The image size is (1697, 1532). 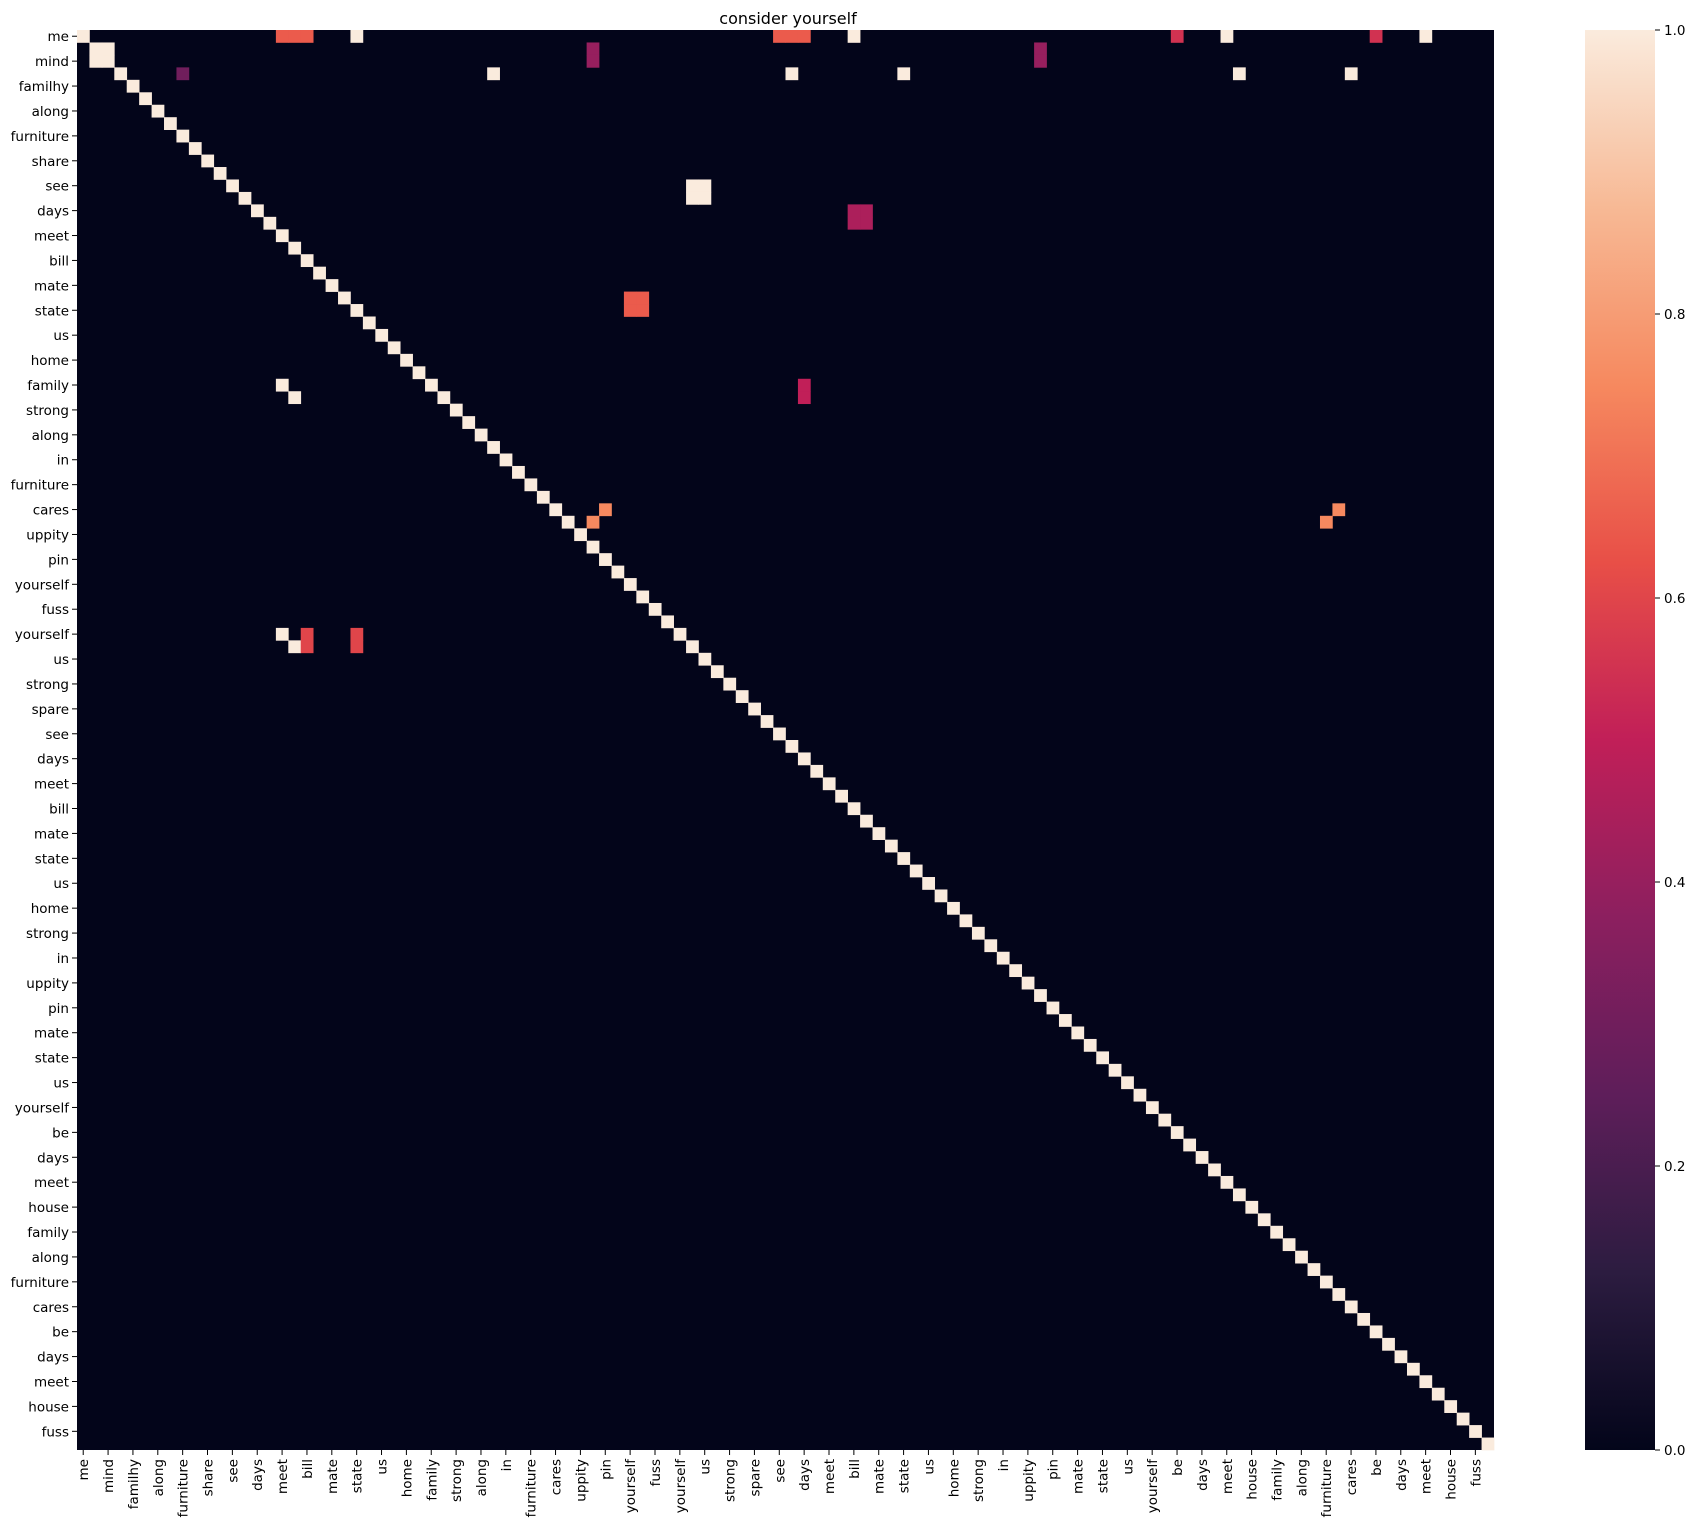 What do you see at coordinates (1402, 1475) in the screenshot?
I see `x-tick-label: days` at bounding box center [1402, 1475].